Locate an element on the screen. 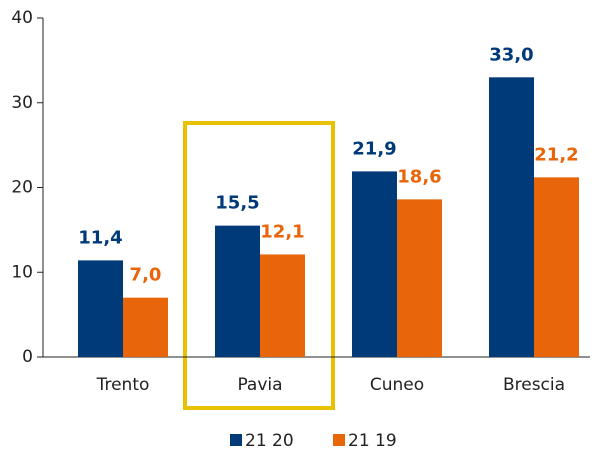 This screenshot has width=599, height=453. x-tick-label: Brescia is located at coordinates (534, 385).